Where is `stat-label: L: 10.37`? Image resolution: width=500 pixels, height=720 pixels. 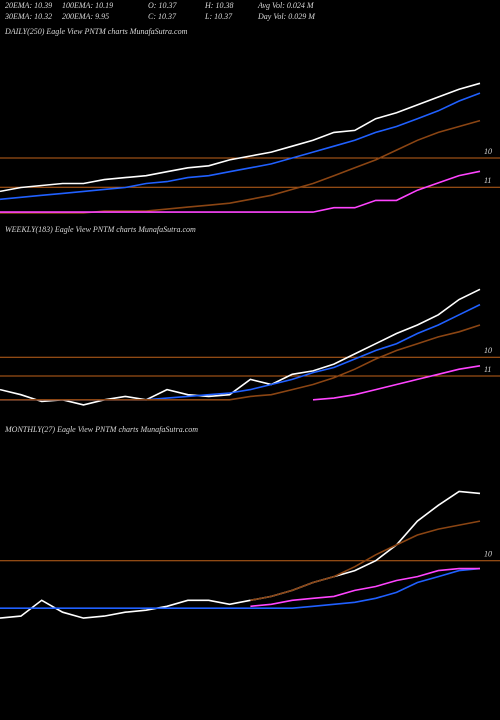
stat-label: L: 10.37 is located at coordinates (218, 16).